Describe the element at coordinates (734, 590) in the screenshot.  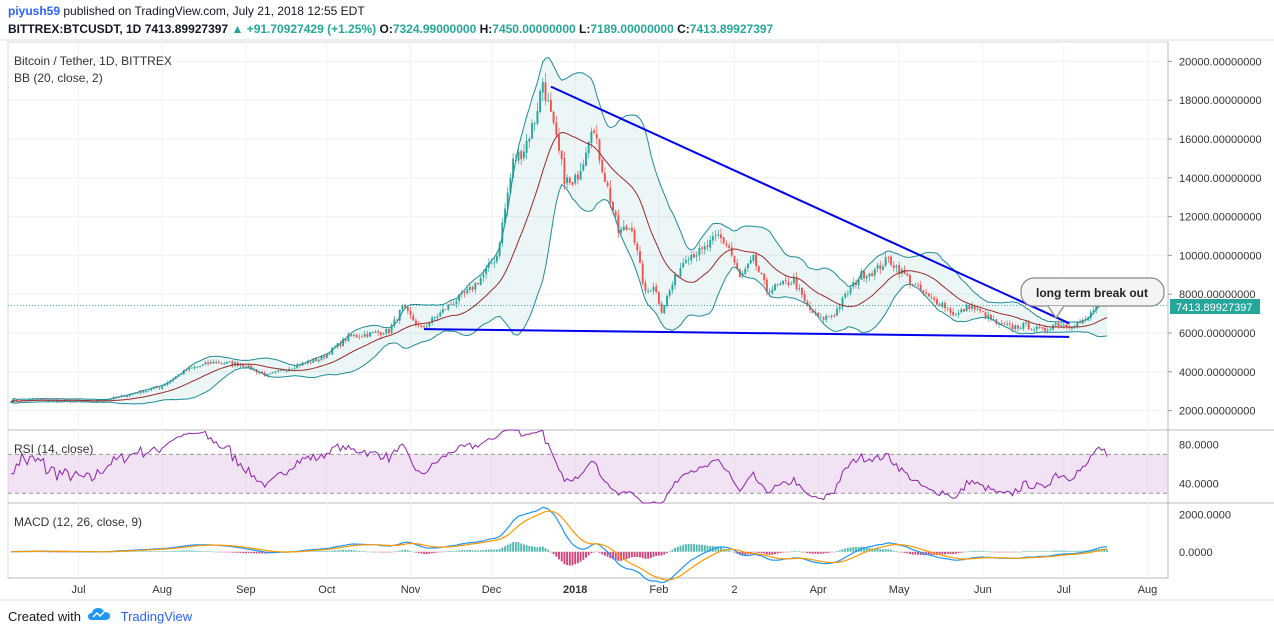
I see `time-tick-label: 2` at that location.